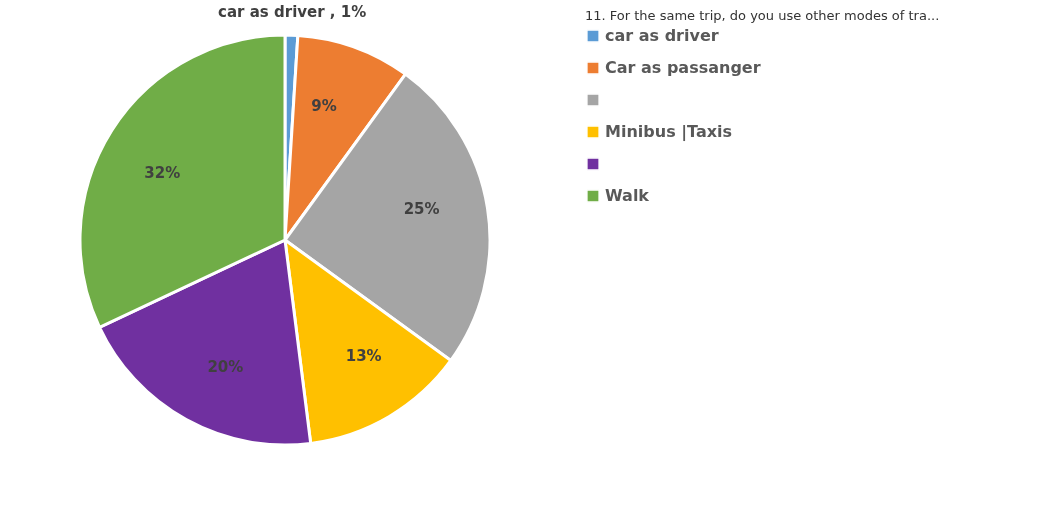 Image resolution: width=1046 pixels, height=520 pixels. Describe the element at coordinates (225, 366) in the screenshot. I see `data-label: 20%` at that location.